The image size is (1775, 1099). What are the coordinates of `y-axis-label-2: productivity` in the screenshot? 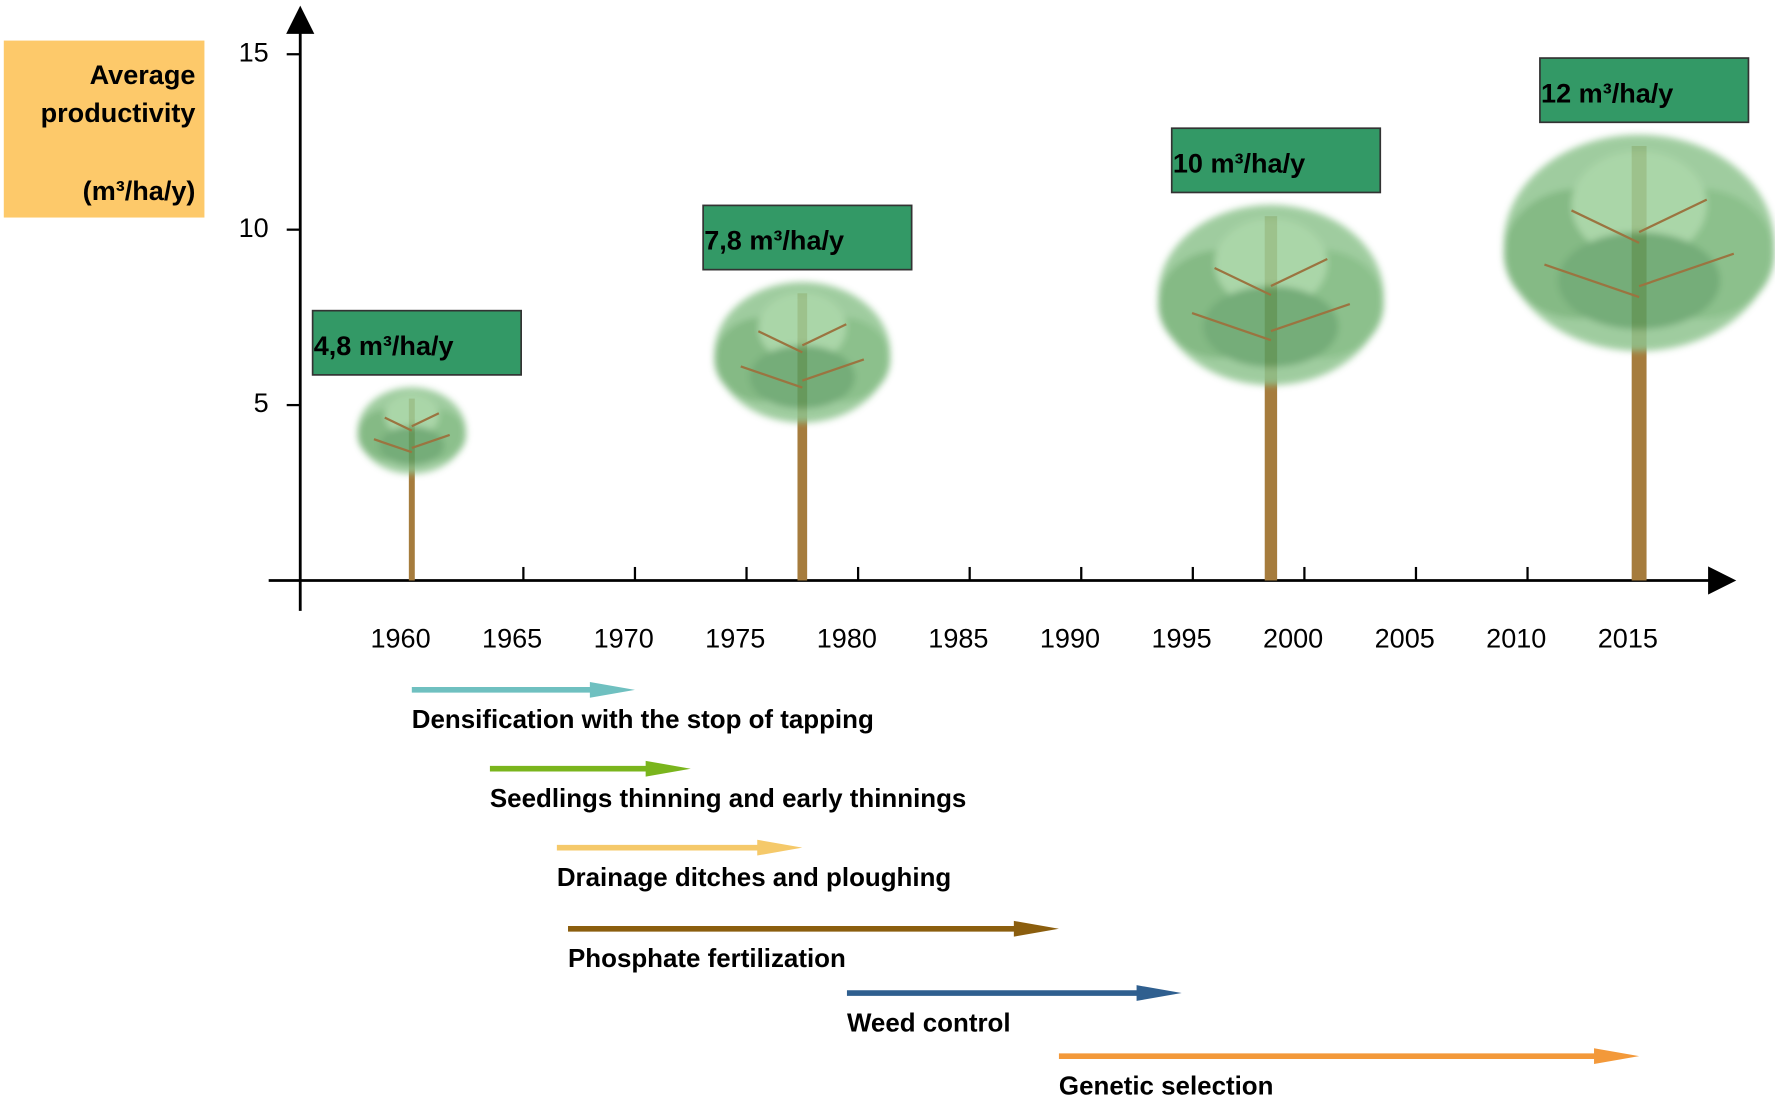 It's located at (118, 113).